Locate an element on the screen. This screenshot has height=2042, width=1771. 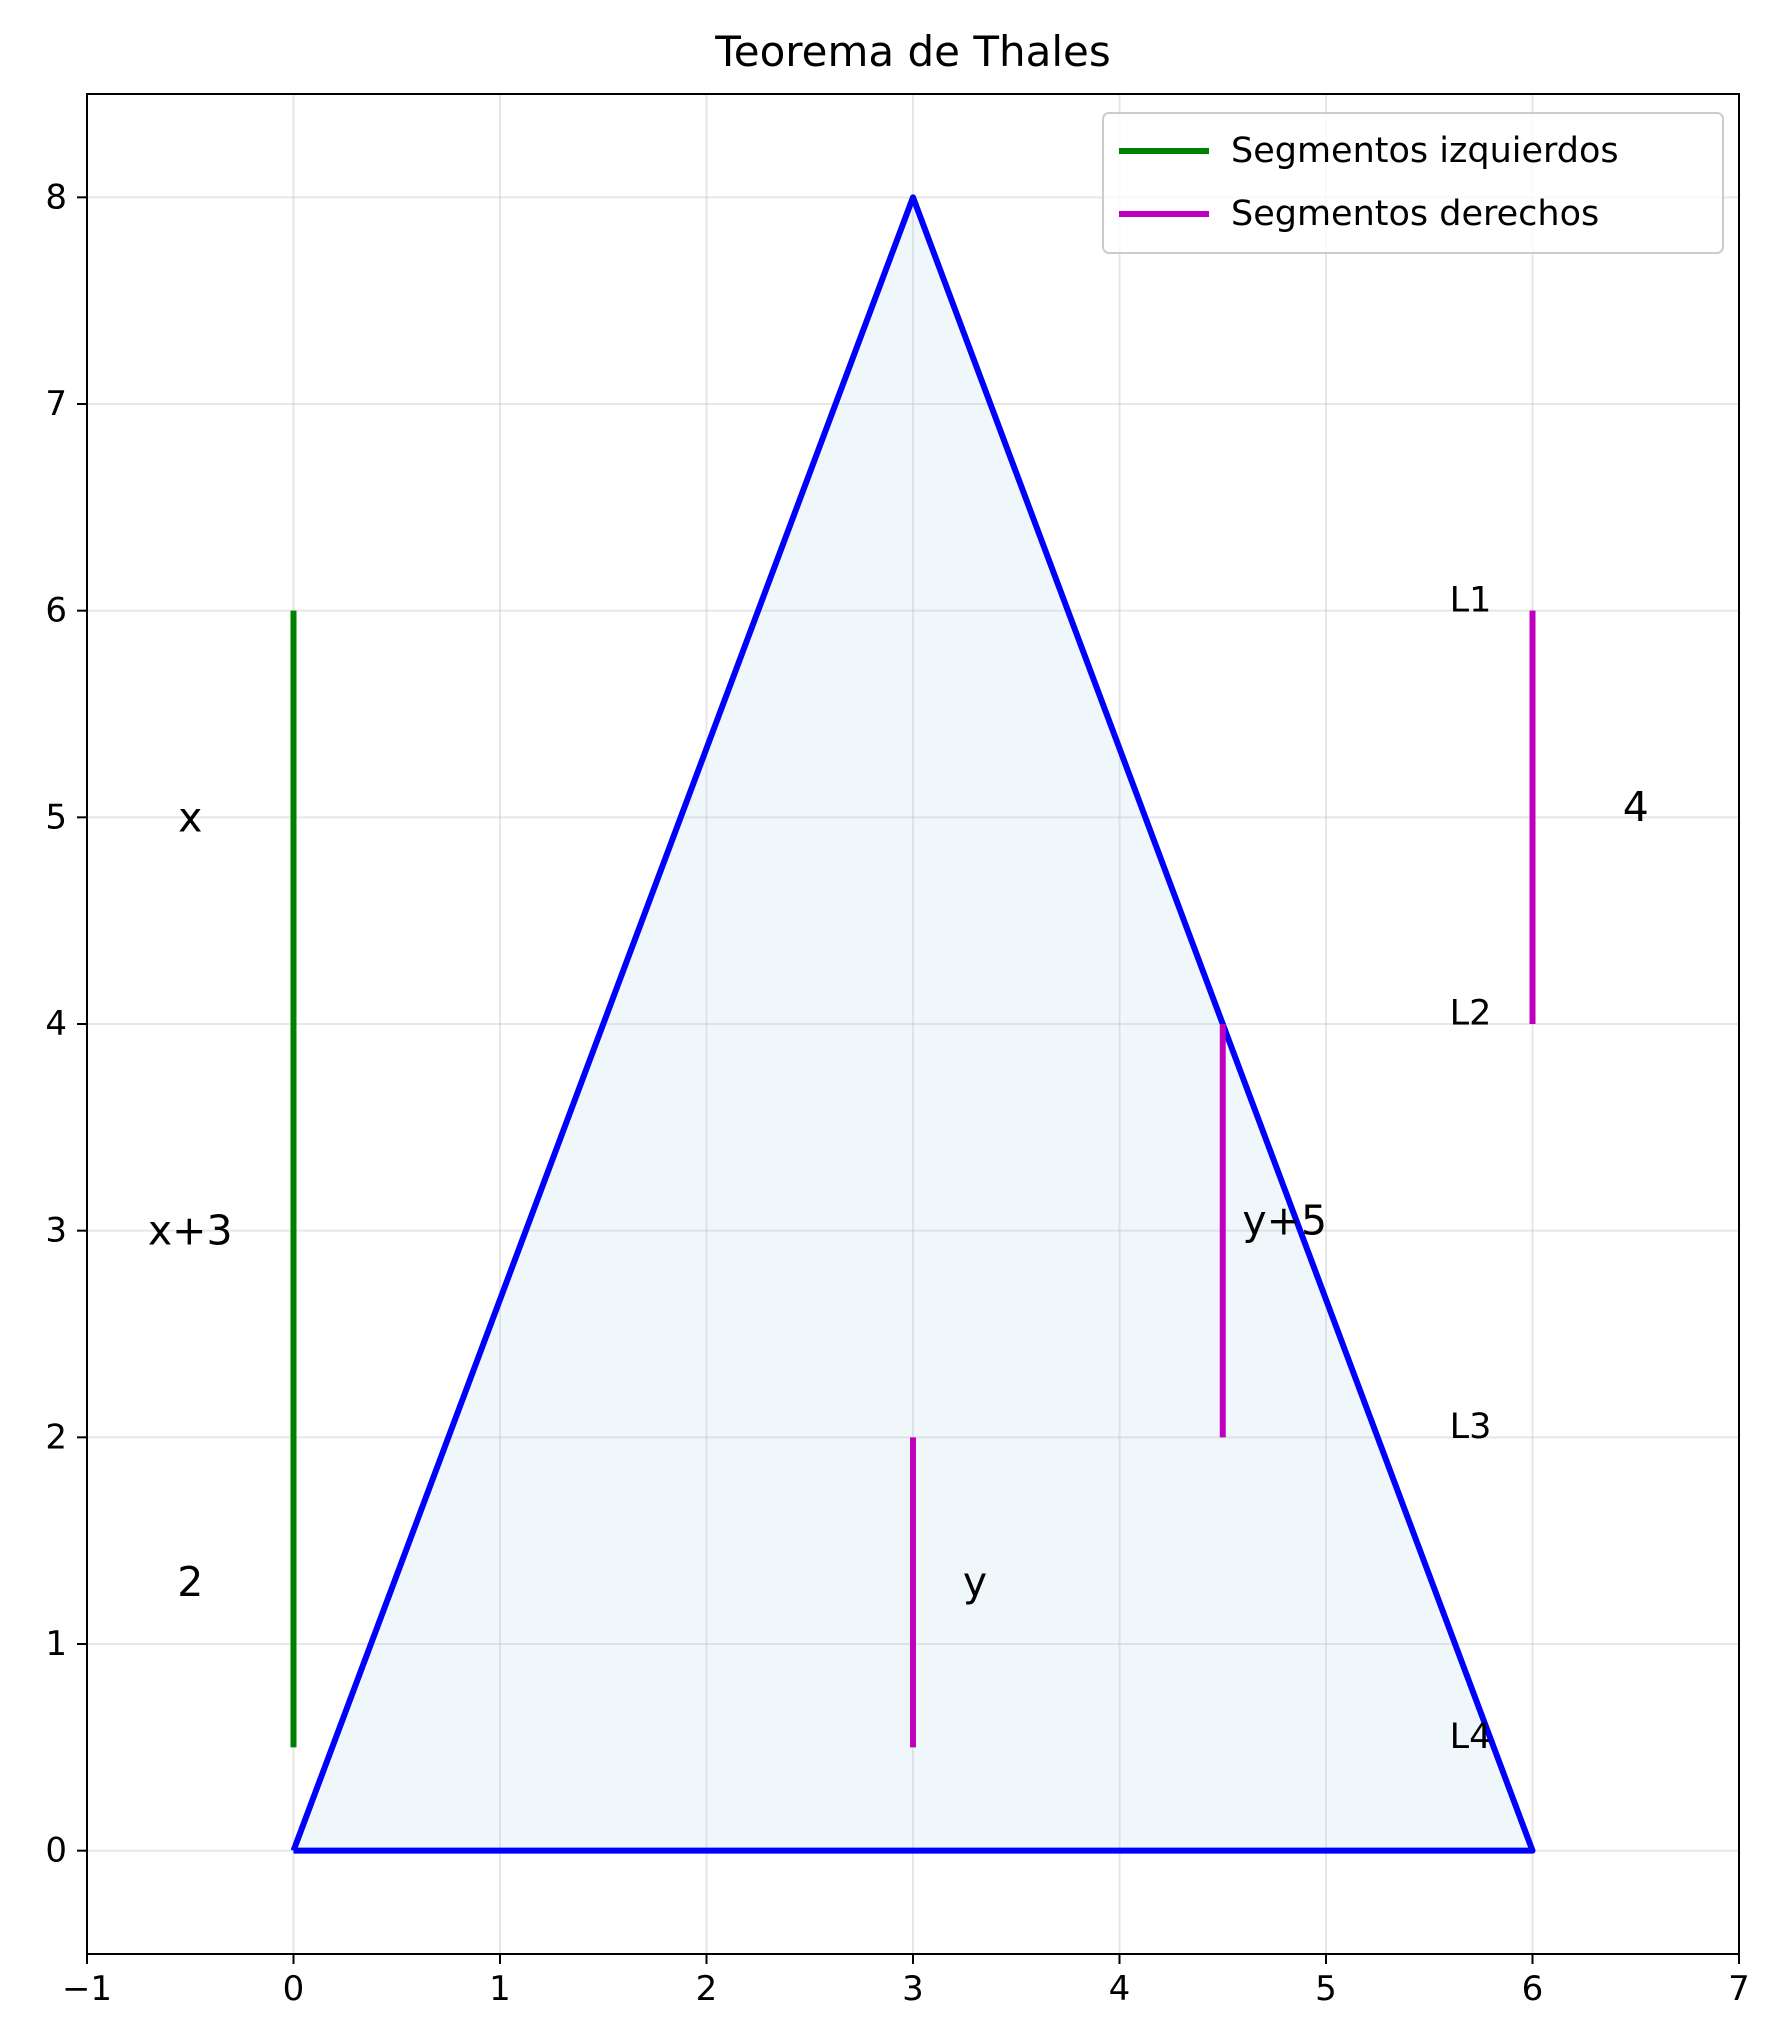
x-tick-label: 2 is located at coordinates (707, 1989).